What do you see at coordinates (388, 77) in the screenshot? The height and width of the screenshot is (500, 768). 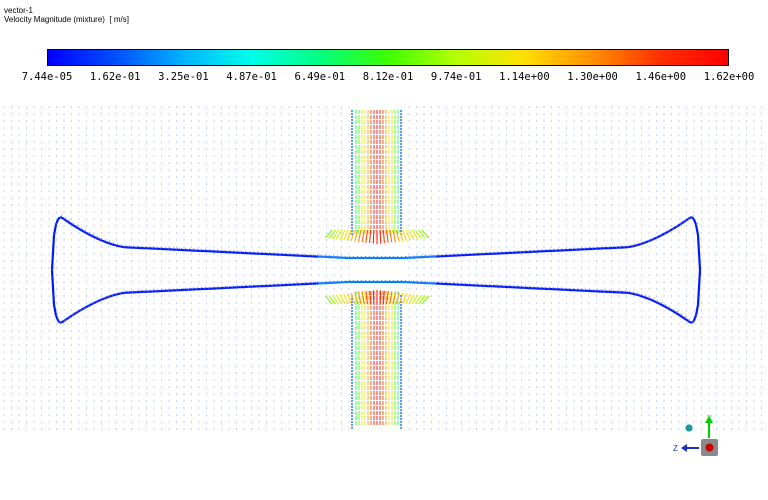 I see `colormap-tick-label: 8.12e-01` at bounding box center [388, 77].